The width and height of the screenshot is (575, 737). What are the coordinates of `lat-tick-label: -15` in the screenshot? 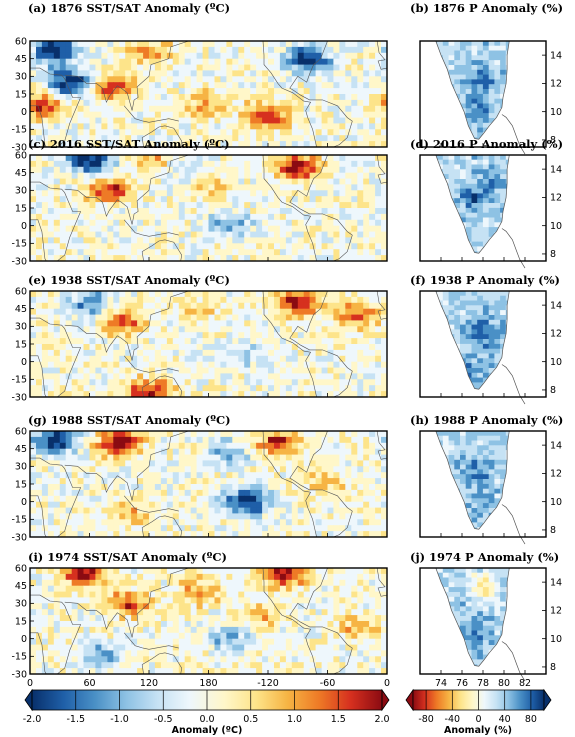 It's located at (19, 130).